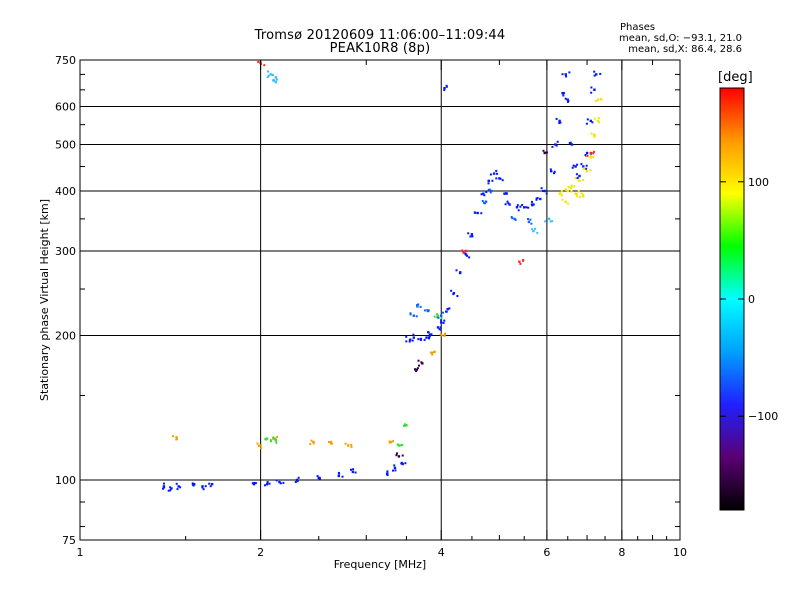 The width and height of the screenshot is (800, 600). What do you see at coordinates (80, 552) in the screenshot?
I see `x-tick-label: 1` at bounding box center [80, 552].